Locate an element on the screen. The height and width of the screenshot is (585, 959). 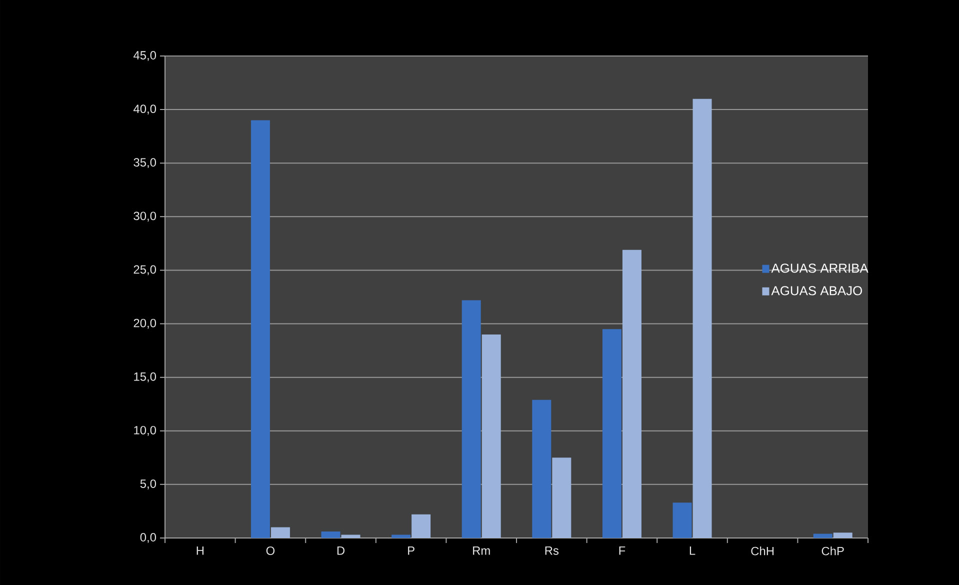
y-tick-label: 25,0 is located at coordinates (145, 270).